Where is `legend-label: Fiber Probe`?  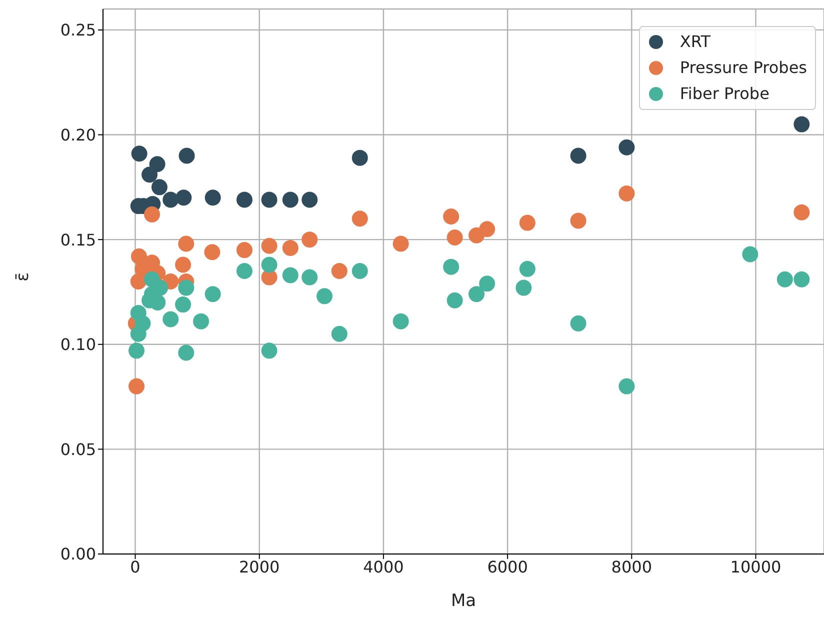 legend-label: Fiber Probe is located at coordinates (725, 94).